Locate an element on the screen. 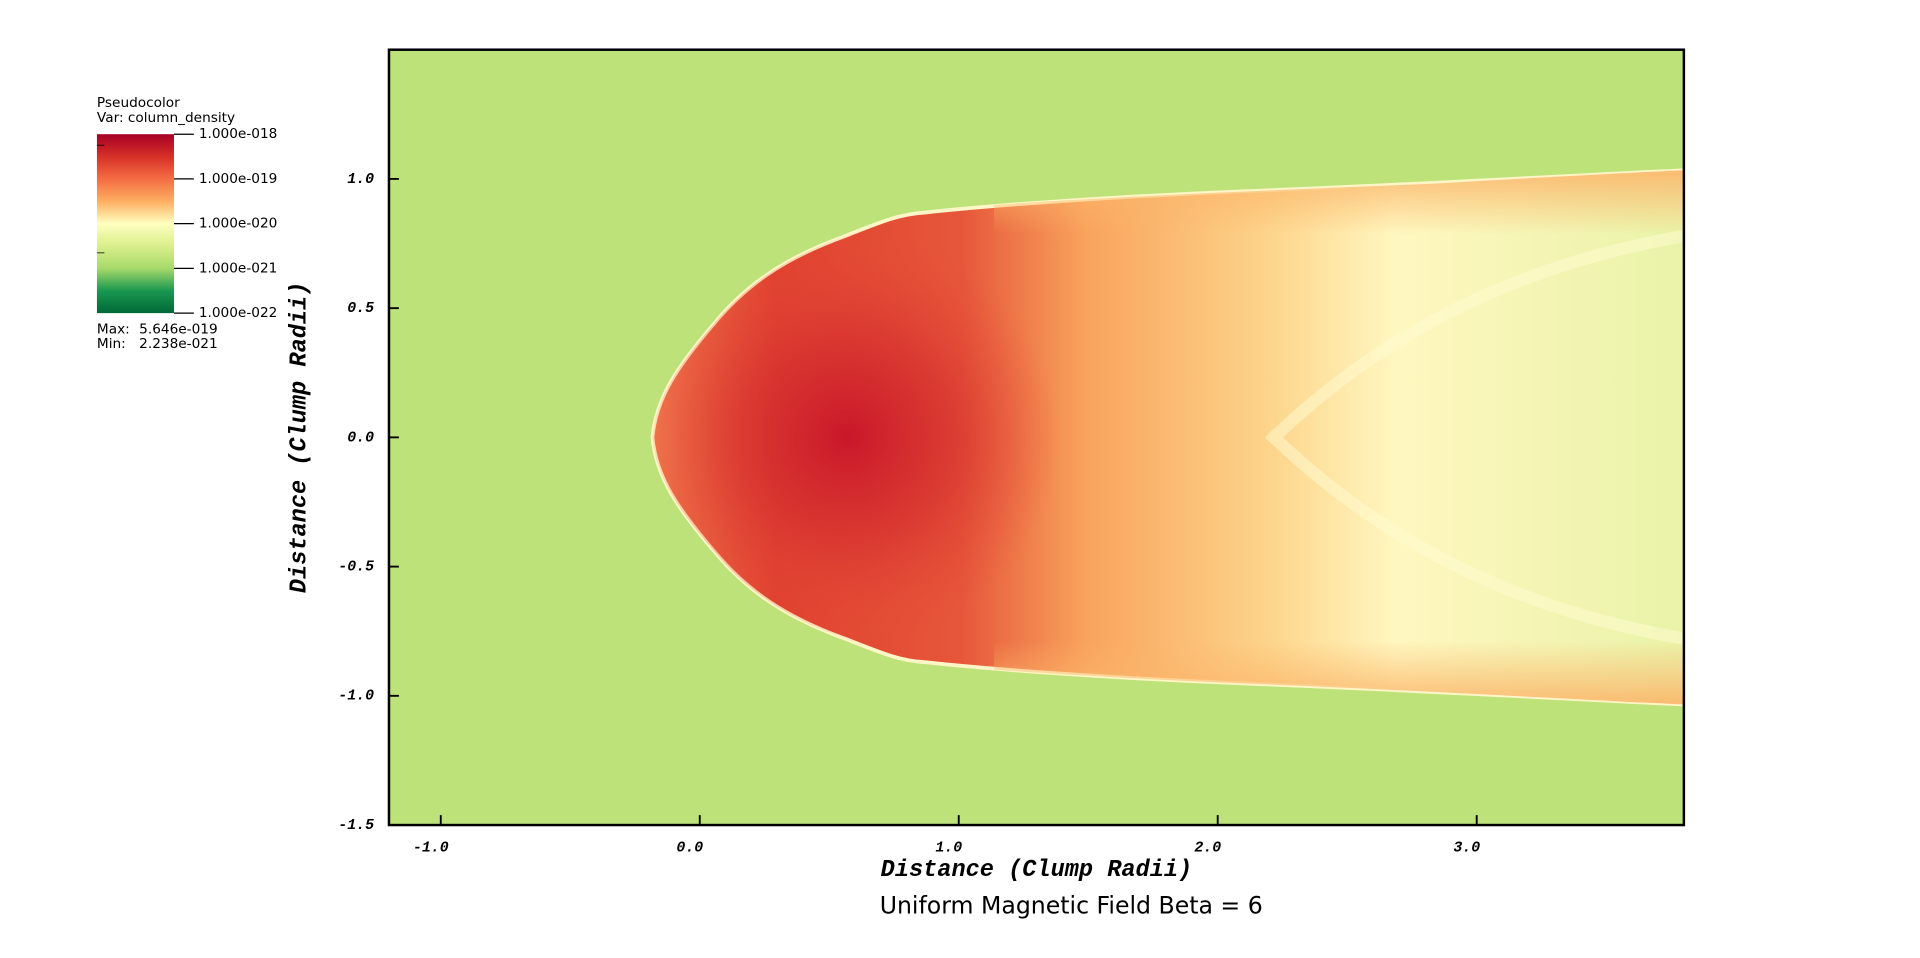  y-tick-label: 0.0 is located at coordinates (360, 438).